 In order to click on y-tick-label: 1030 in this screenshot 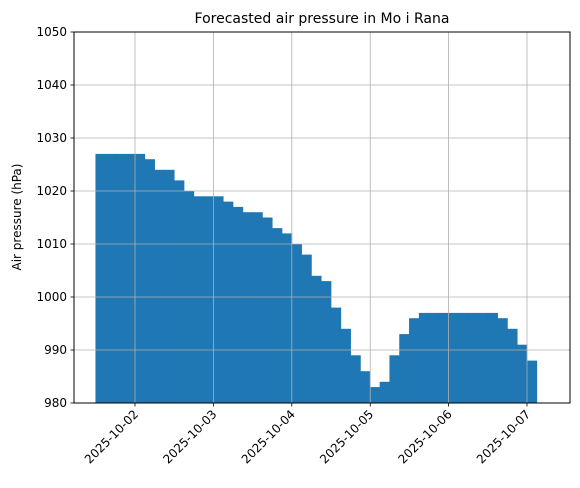, I will do `click(51, 138)`.